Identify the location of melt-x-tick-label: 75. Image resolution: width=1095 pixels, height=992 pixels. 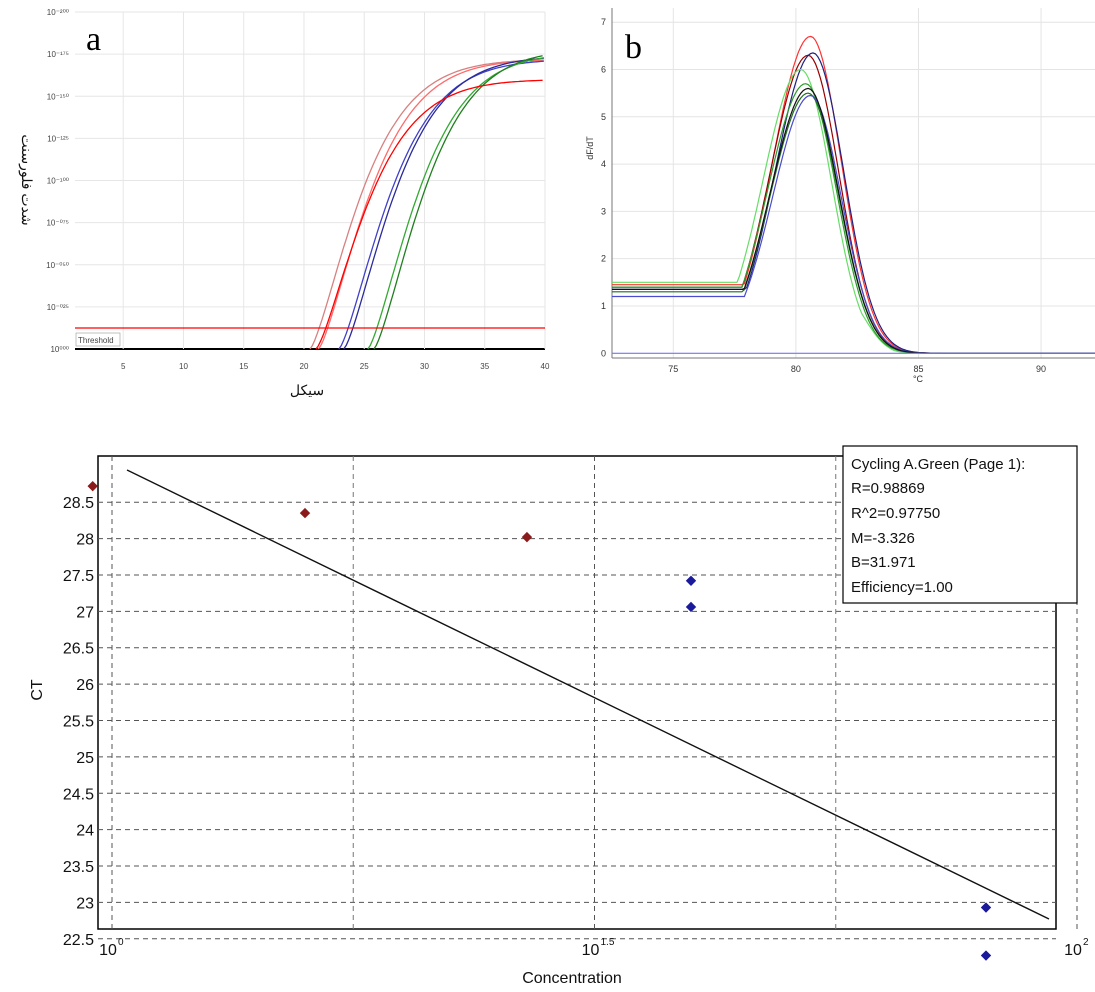
(673, 369).